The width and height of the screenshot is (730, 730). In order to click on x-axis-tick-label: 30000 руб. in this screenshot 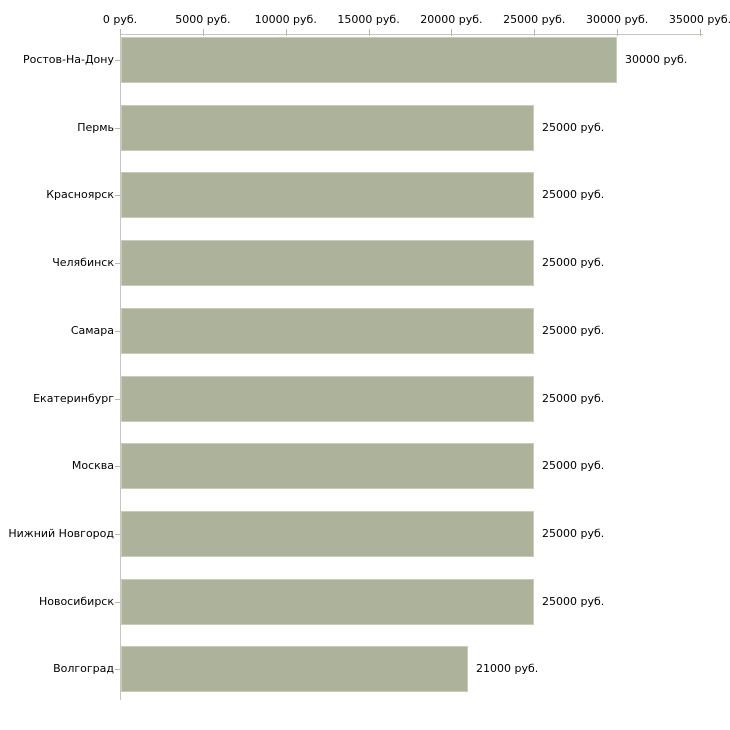, I will do `click(617, 19)`.